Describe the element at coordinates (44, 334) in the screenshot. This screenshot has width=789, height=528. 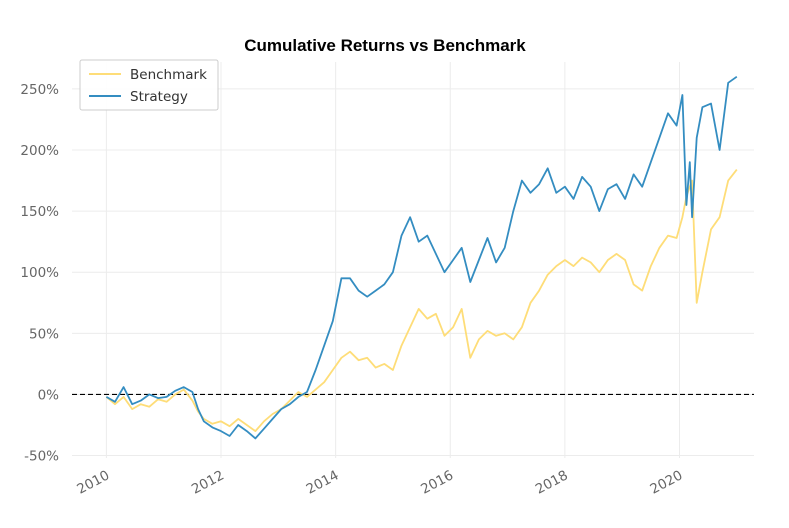
I see `y-tick-label: 50%` at that location.